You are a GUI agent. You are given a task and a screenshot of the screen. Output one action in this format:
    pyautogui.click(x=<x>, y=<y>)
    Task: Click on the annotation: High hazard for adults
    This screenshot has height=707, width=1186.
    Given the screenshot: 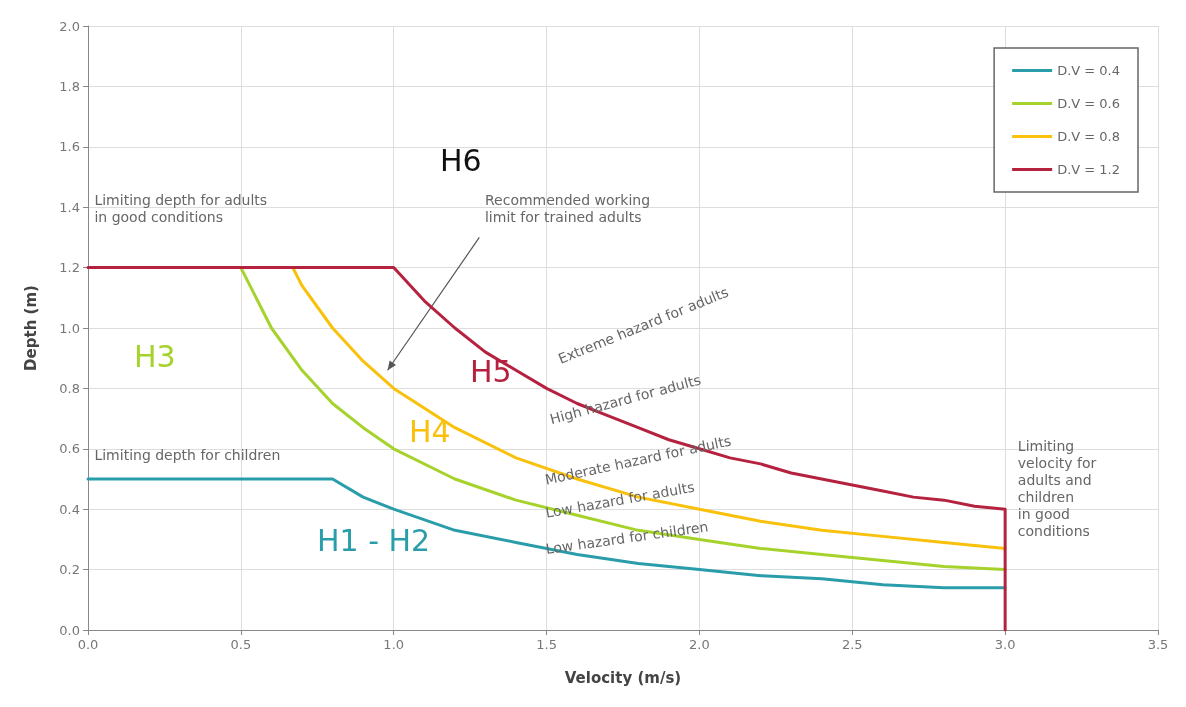 What is the action you would take?
    pyautogui.click(x=625, y=399)
    